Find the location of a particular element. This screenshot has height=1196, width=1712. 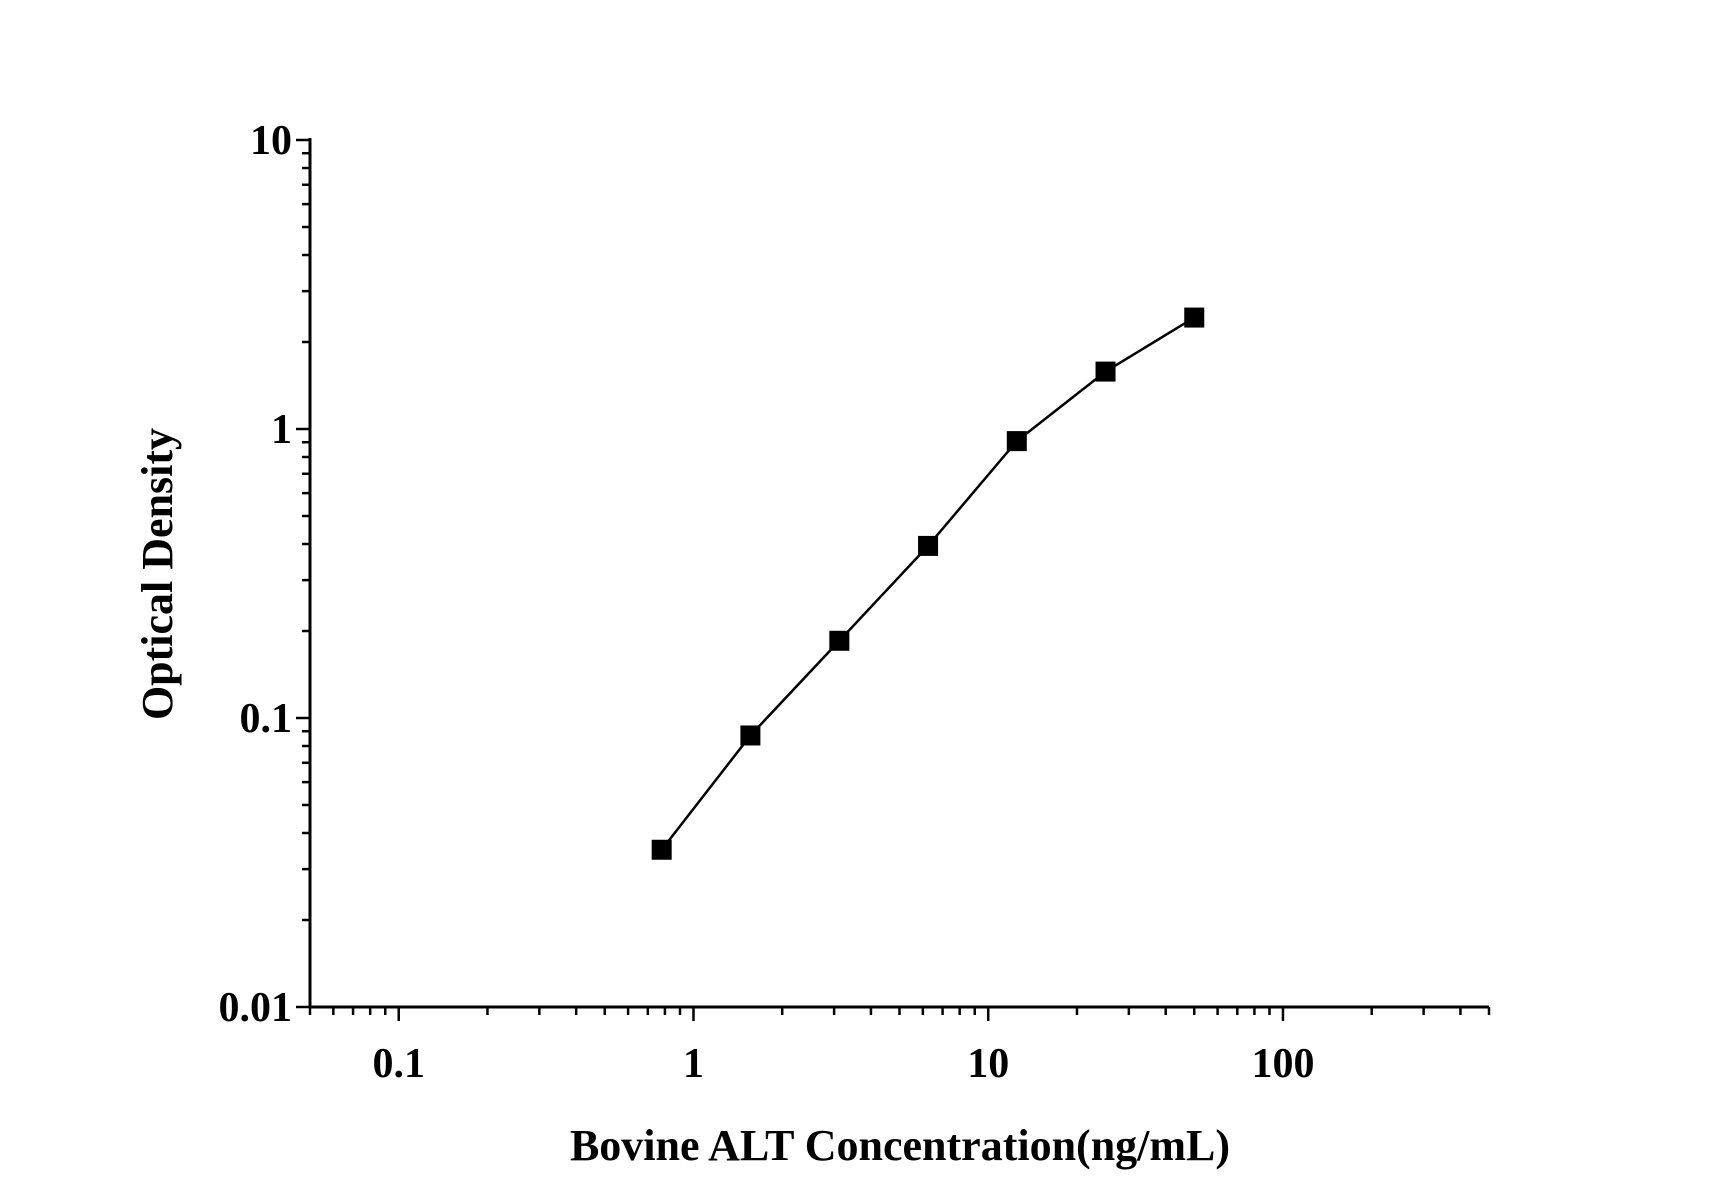

y-tick-label: 10 is located at coordinates (271, 141).